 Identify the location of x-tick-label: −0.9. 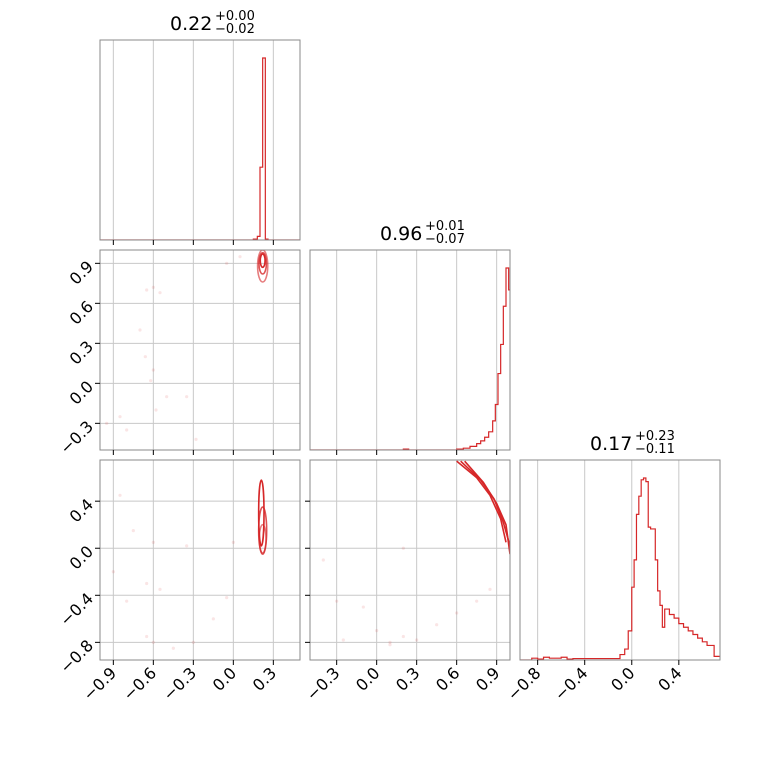
(99, 683).